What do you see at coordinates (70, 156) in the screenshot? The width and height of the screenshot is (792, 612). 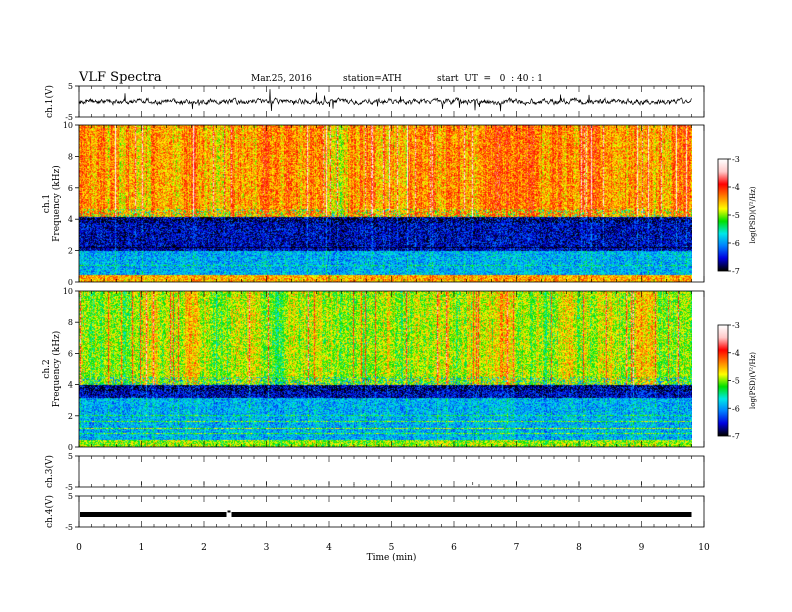 I see `ch1-spectrogram-ytick-label: 8` at bounding box center [70, 156].